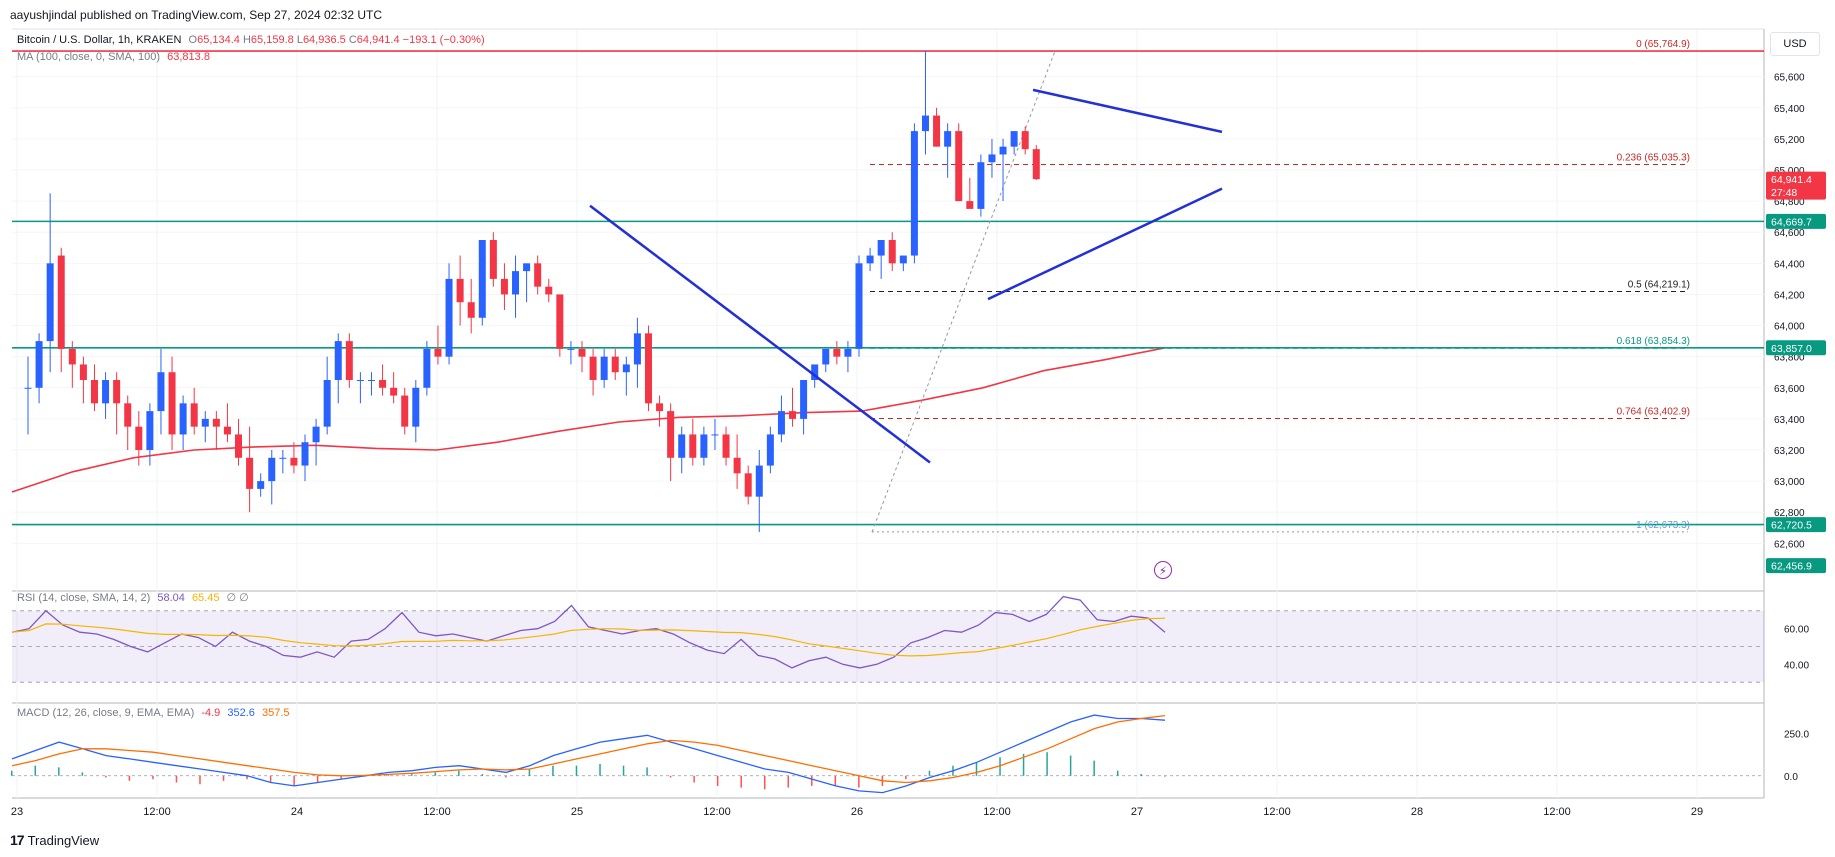 This screenshot has height=857, width=1835. What do you see at coordinates (1795, 44) in the screenshot?
I see `currency-button: USD` at bounding box center [1795, 44].